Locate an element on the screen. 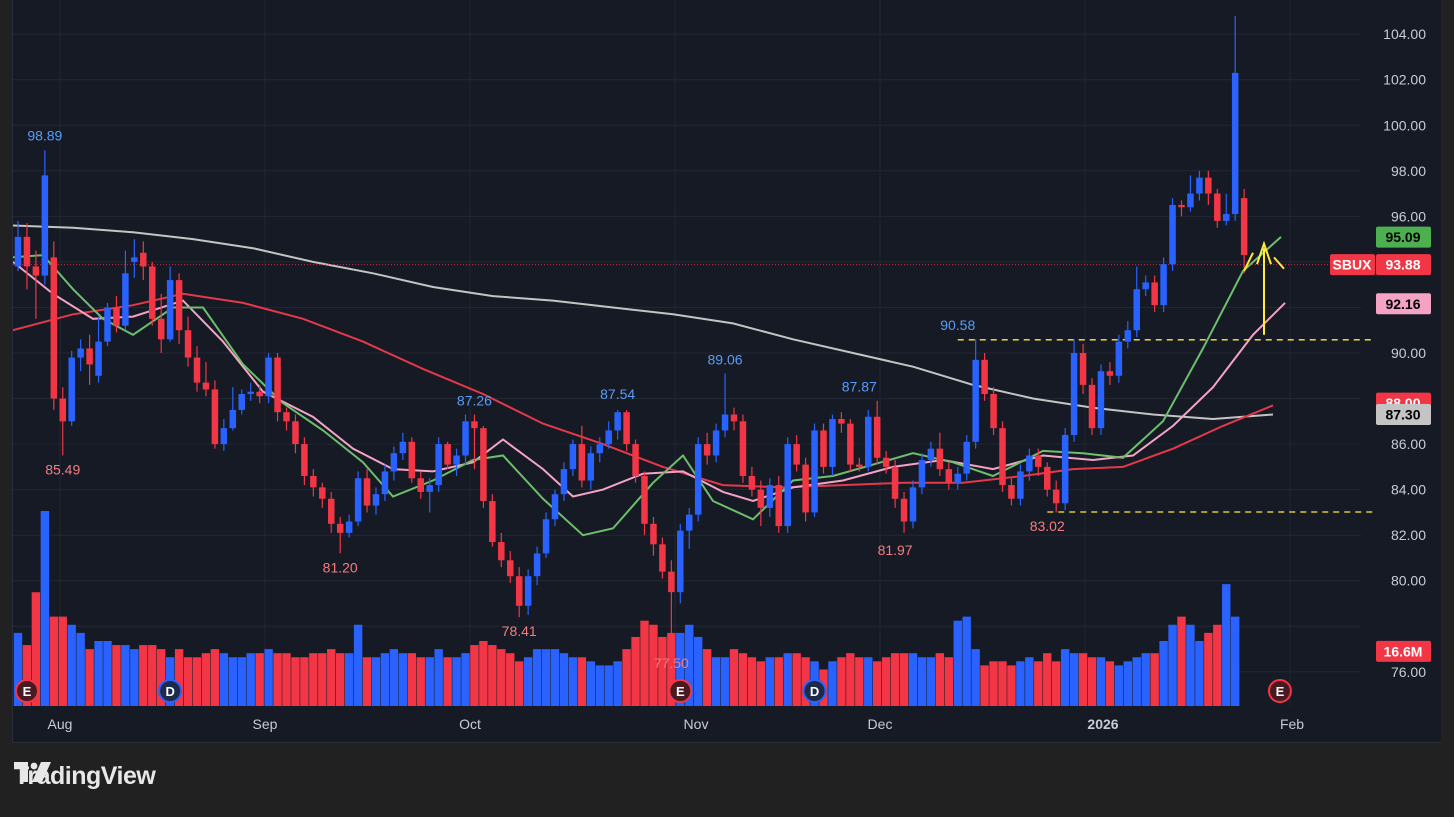 The width and height of the screenshot is (1454, 817). time-axis: Aug Sep Oct Nov Dec 2026 Feb is located at coordinates (676, 724).